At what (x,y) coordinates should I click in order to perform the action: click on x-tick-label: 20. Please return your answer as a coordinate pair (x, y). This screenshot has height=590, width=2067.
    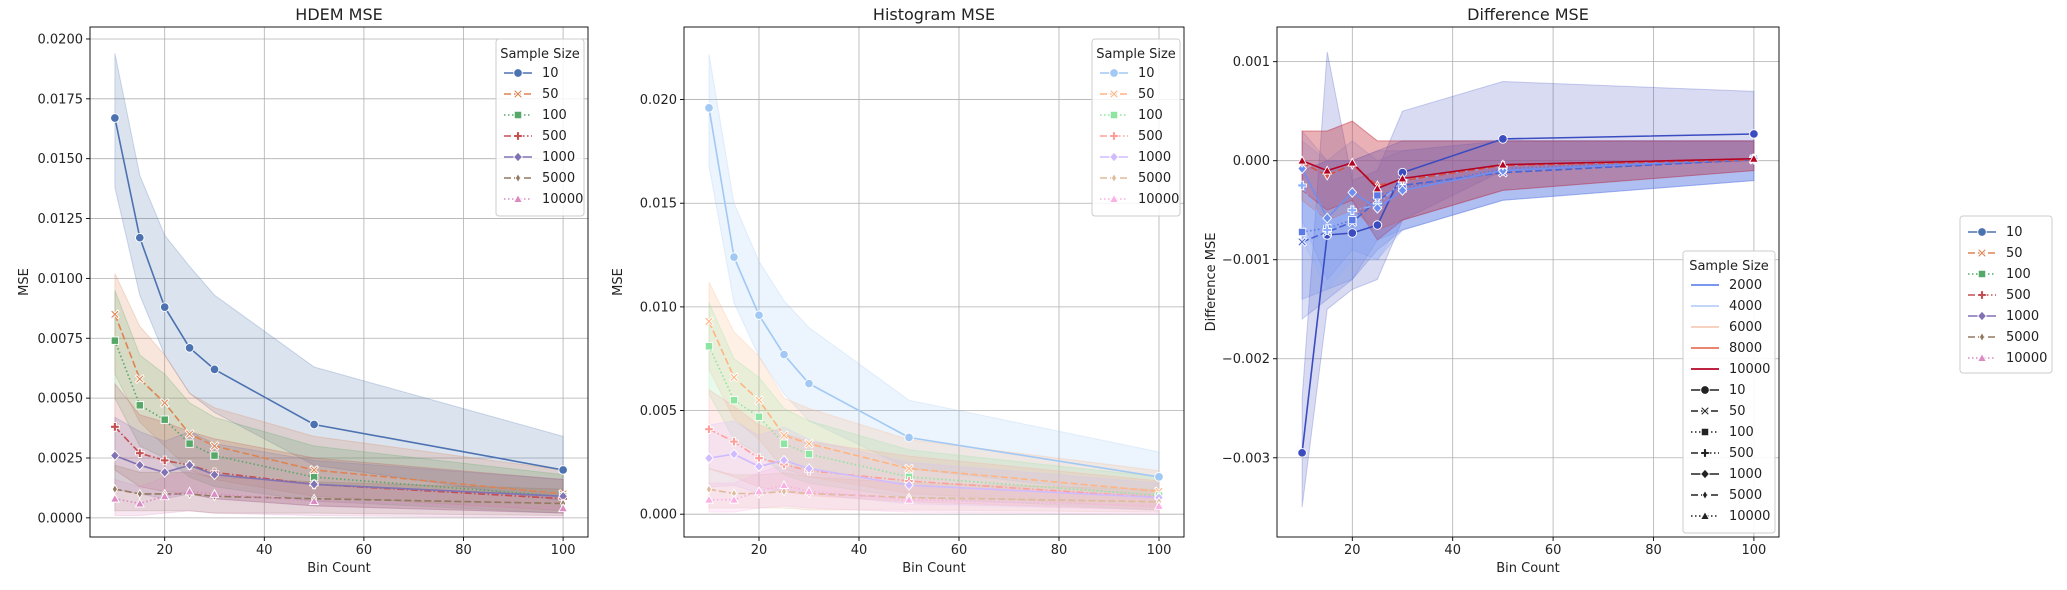
    Looking at the image, I should click on (164, 550).